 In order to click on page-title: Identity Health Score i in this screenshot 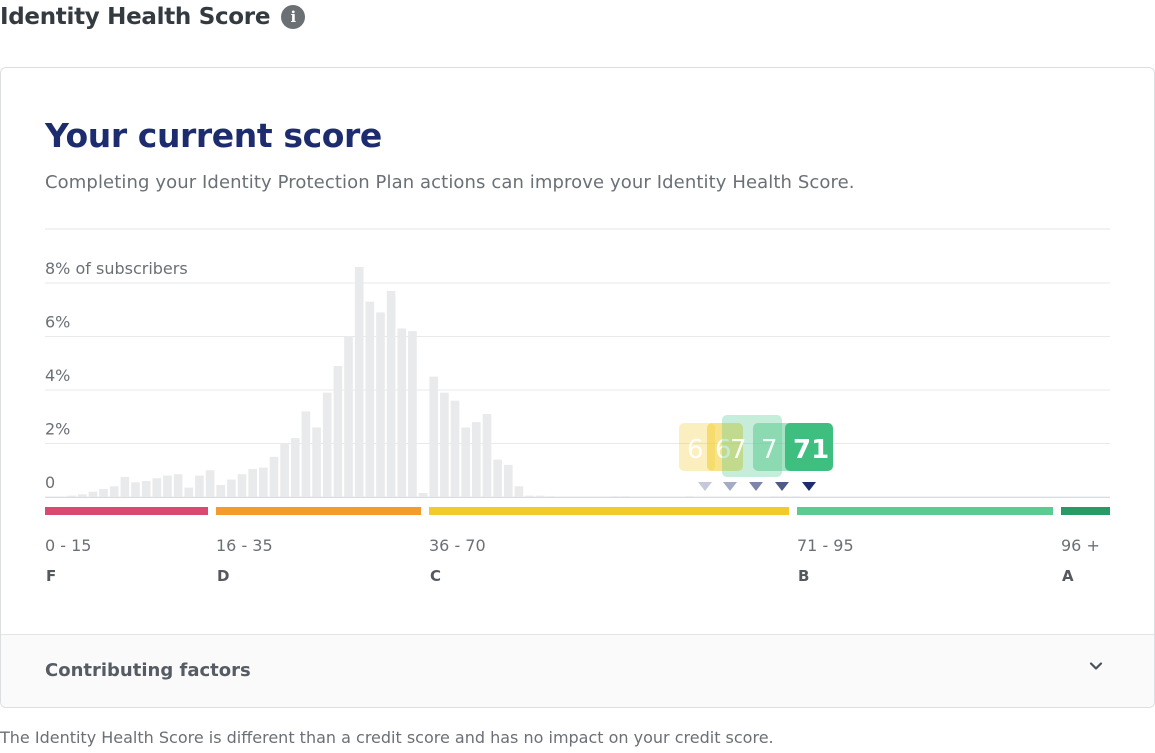, I will do `click(153, 17)`.